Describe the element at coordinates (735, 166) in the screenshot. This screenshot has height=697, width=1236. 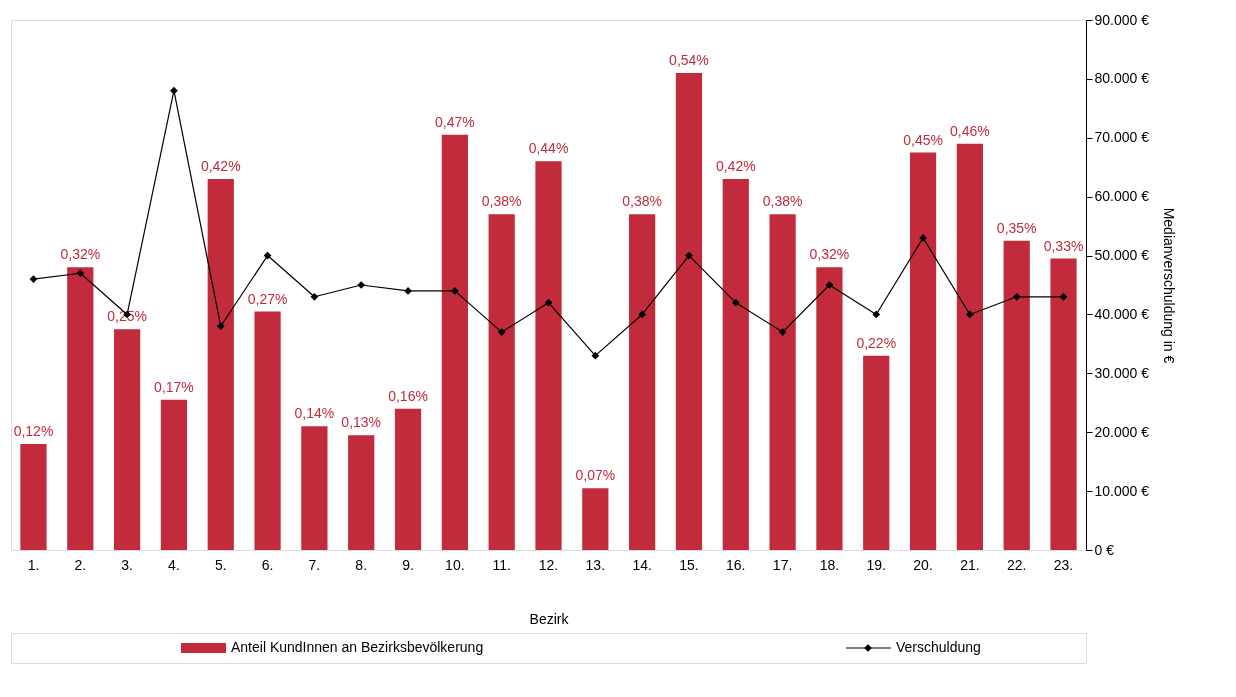
I see `data-label: 0,42%` at that location.